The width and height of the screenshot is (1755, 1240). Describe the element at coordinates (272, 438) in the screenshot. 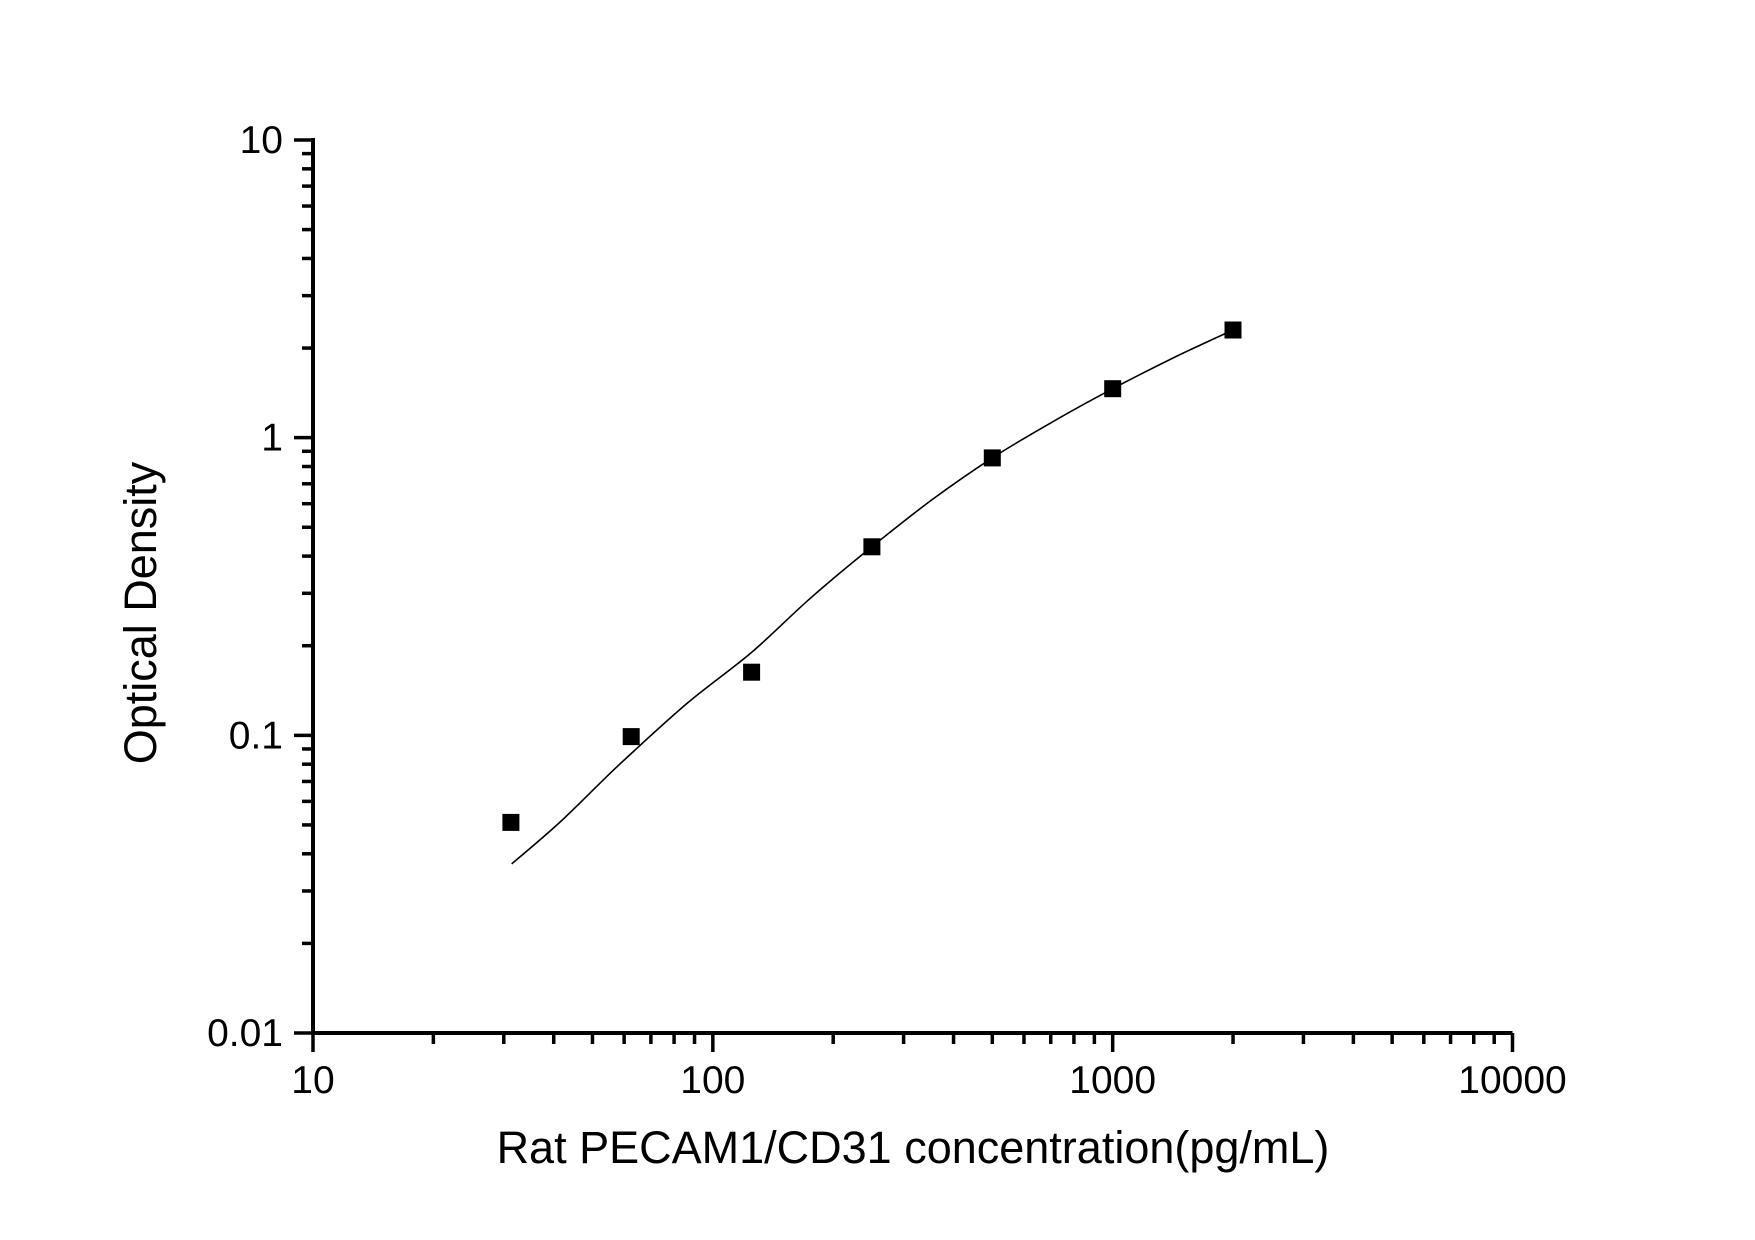

I see `y-axis-tick-label: 1` at that location.